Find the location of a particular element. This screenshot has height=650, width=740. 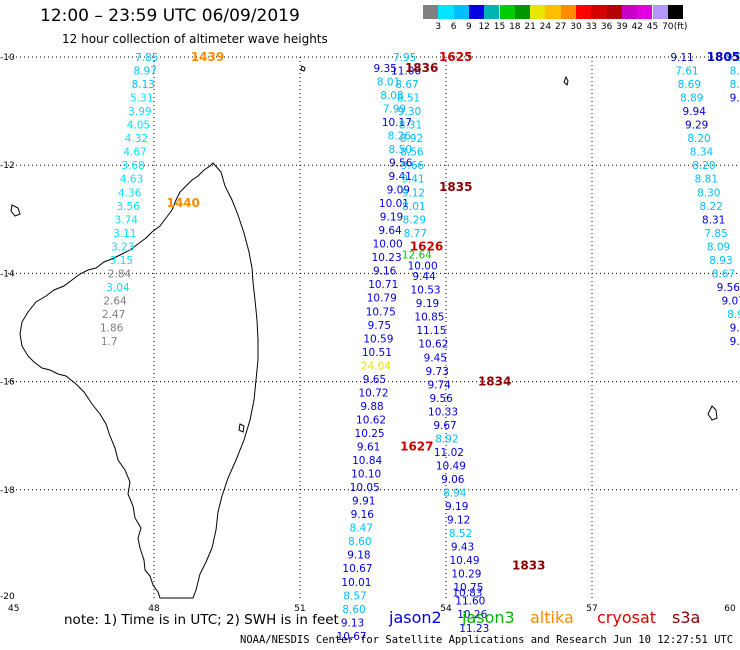

wave-height-value: 8.22 is located at coordinates (711, 207).